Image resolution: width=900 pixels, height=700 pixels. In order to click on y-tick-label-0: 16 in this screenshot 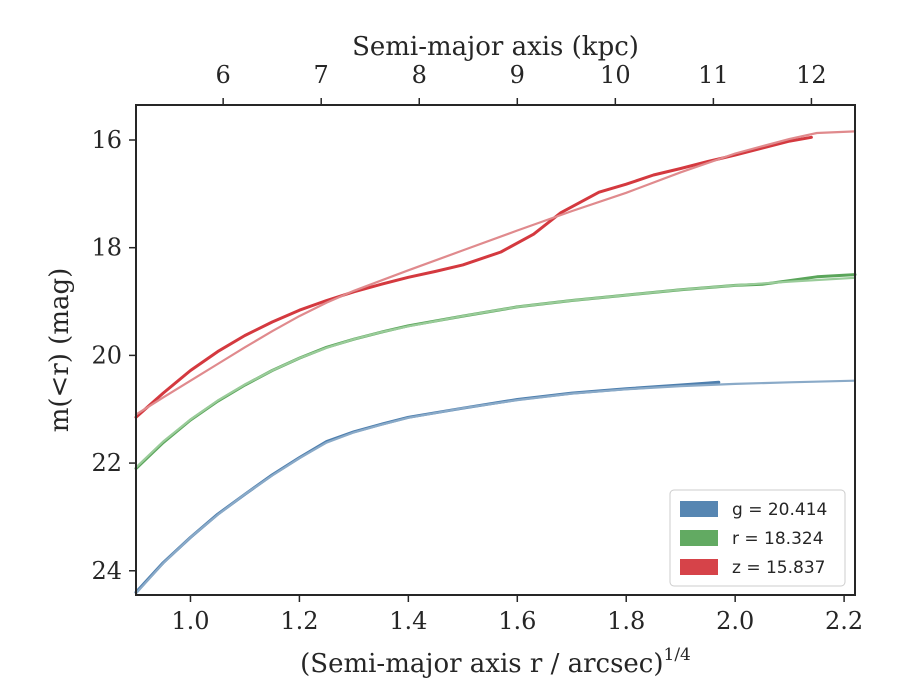, I will do `click(106, 140)`.